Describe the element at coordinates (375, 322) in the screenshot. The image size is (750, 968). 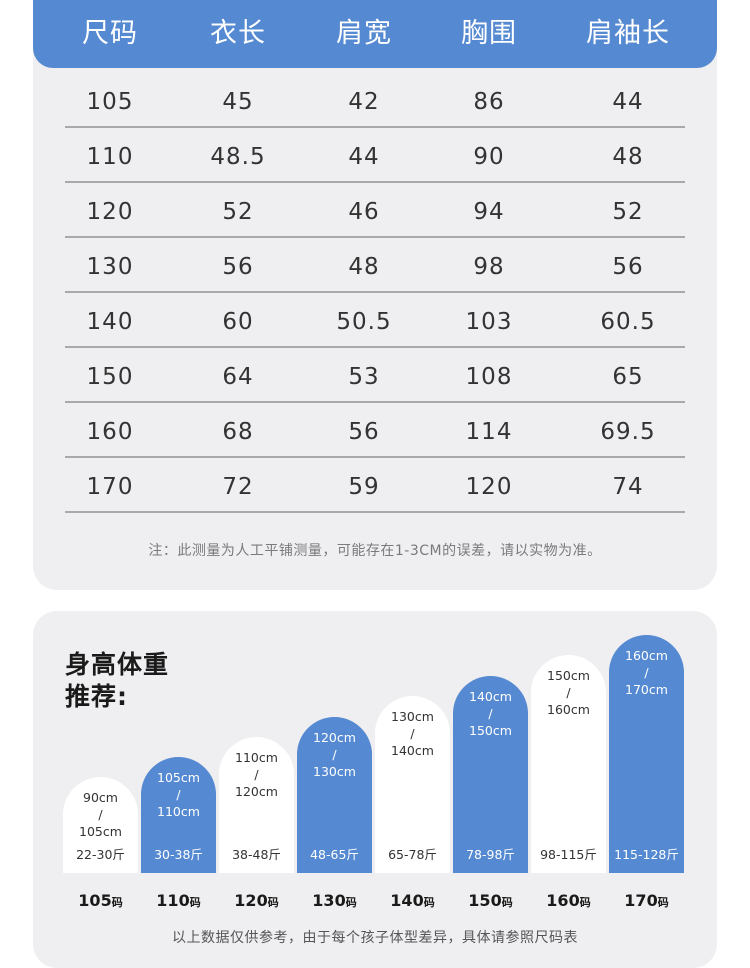
I see `table-row: 140 60 50.5 103 60.5` at that location.